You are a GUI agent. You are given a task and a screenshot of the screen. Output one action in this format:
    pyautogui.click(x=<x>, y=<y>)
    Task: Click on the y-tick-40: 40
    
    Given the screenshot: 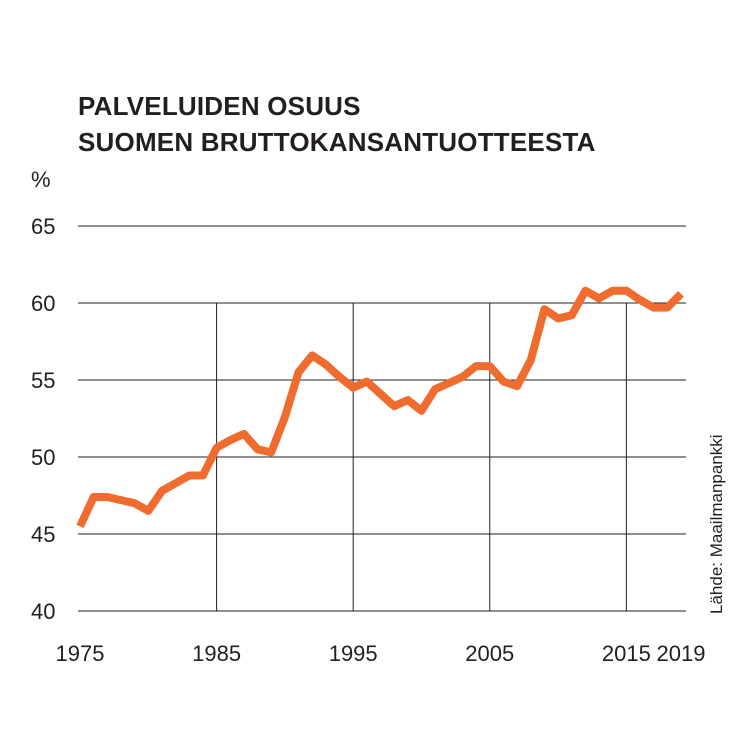 What is the action you would take?
    pyautogui.click(x=43, y=611)
    